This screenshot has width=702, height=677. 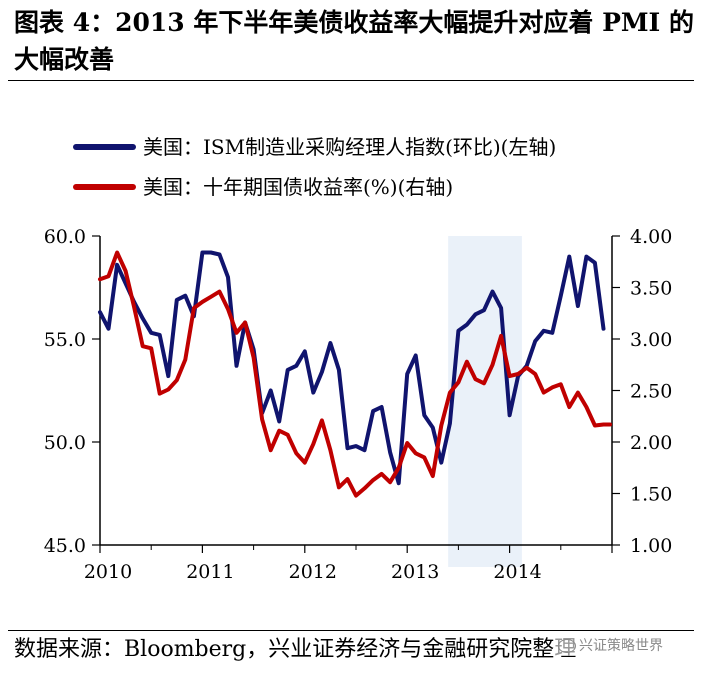 What do you see at coordinates (517, 572) in the screenshot?
I see `x-tick-label: 2014` at bounding box center [517, 572].